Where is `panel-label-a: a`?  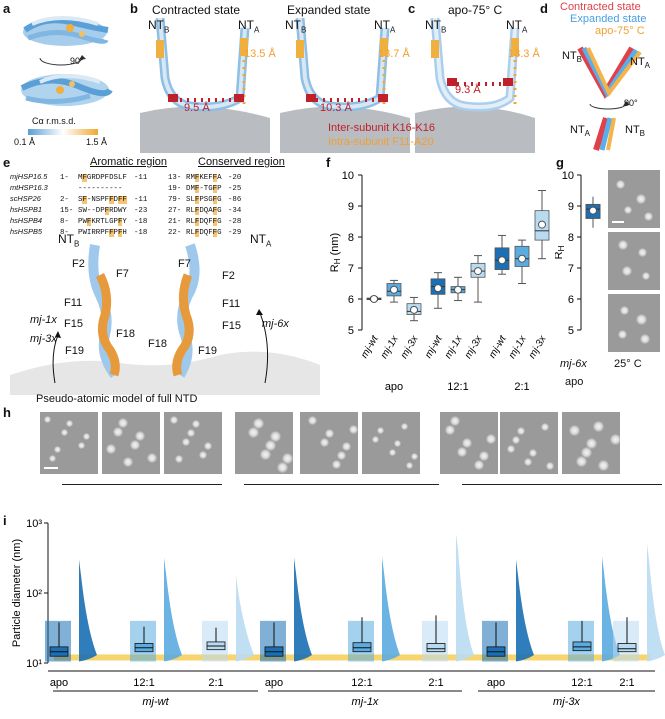
panel-label-a: a is located at coordinates (7, 8).